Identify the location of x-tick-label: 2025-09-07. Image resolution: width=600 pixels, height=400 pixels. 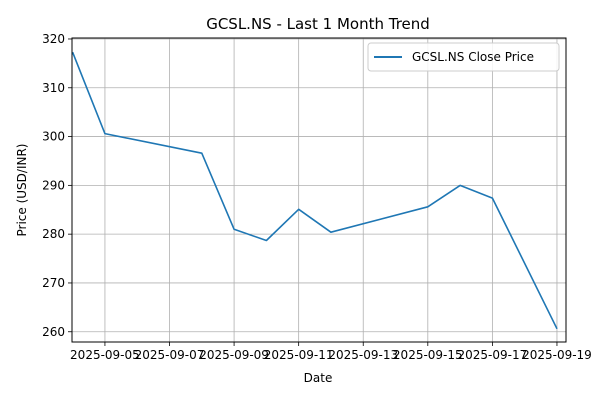
(170, 355).